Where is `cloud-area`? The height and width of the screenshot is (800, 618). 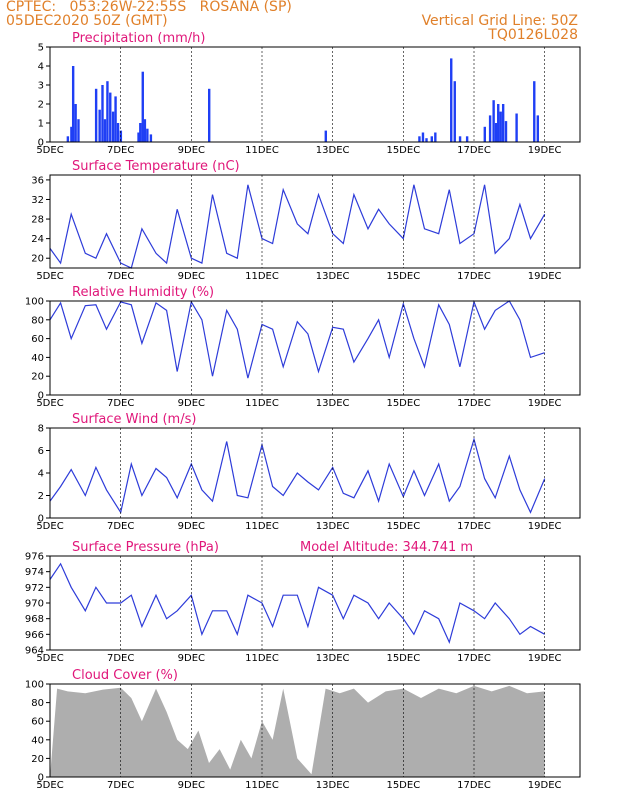 cloud-area is located at coordinates (297, 731).